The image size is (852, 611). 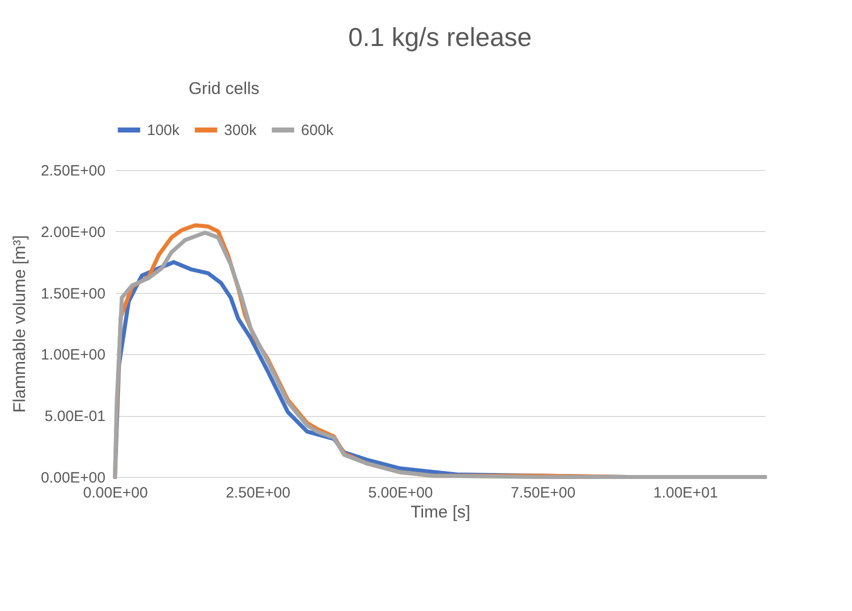 I want to click on y-tick-label: 1.50E+00, so click(x=73, y=293).